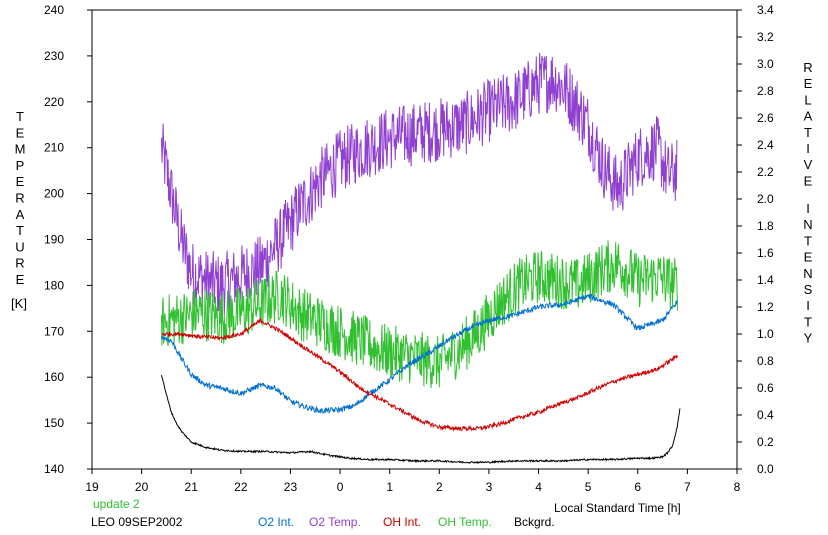 The width and height of the screenshot is (828, 535). Describe the element at coordinates (765, 91) in the screenshot. I see `right-tick-label: 2.8` at that location.